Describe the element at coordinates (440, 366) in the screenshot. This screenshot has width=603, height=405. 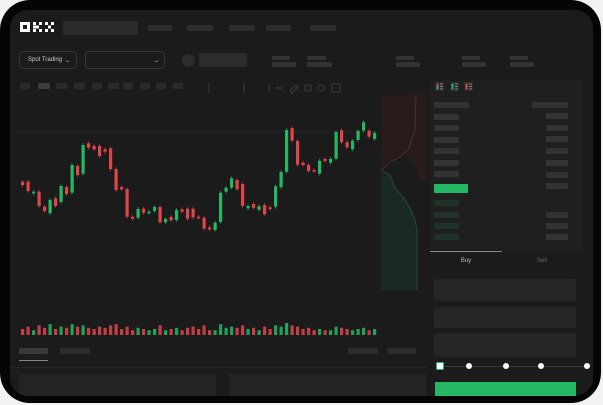
I see `slider-handle` at that location.